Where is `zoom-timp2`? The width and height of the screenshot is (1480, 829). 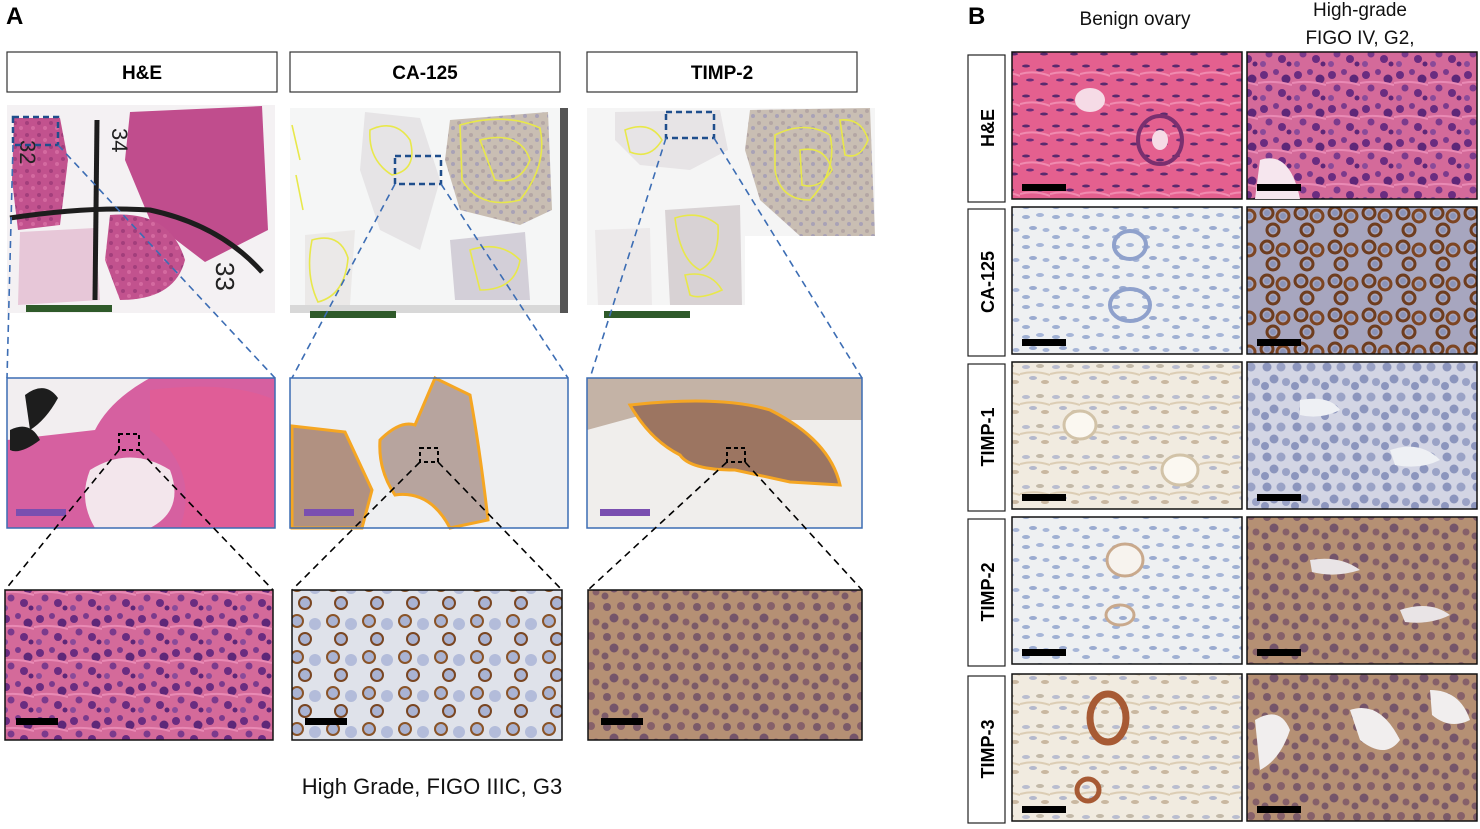
zoom-timp2 is located at coordinates (725, 665).